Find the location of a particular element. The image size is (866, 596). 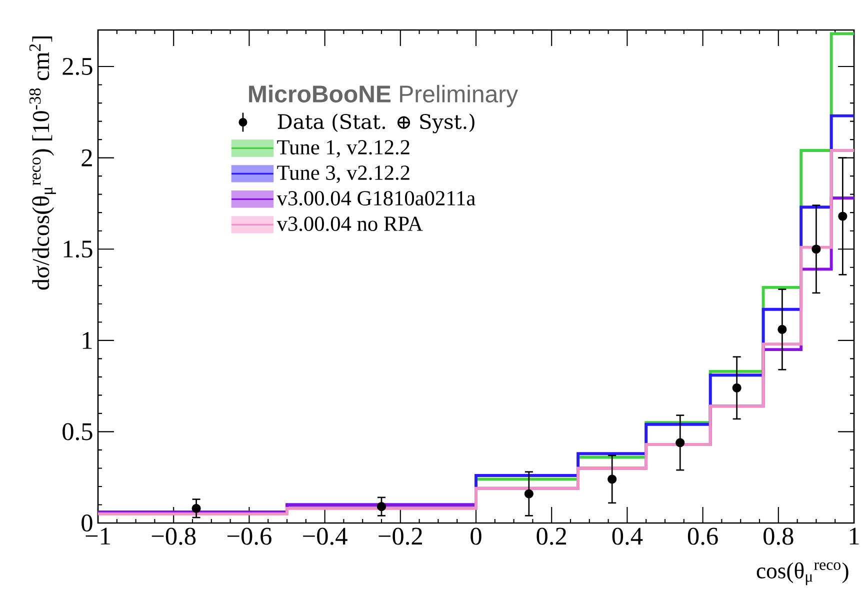

x-tick-label: −0.8 is located at coordinates (174, 536).